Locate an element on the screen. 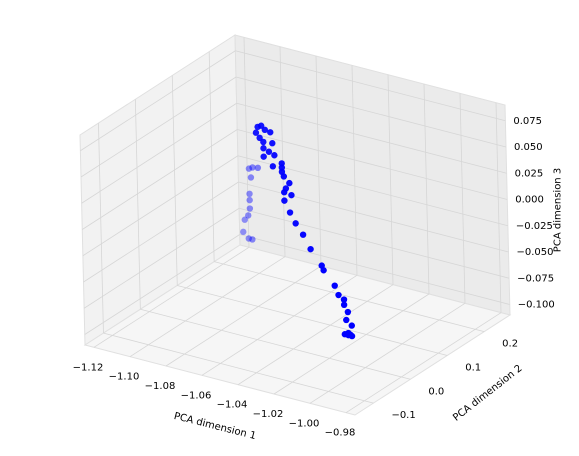  z-tick-label: 0.050 is located at coordinates (528, 147).